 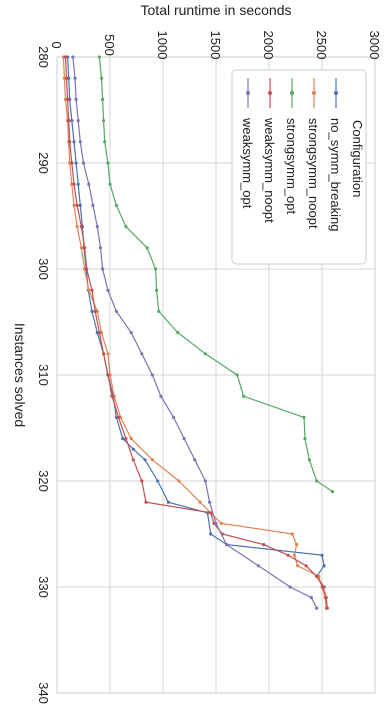 I want to click on y-tick-label: 3000, so click(x=374, y=45).